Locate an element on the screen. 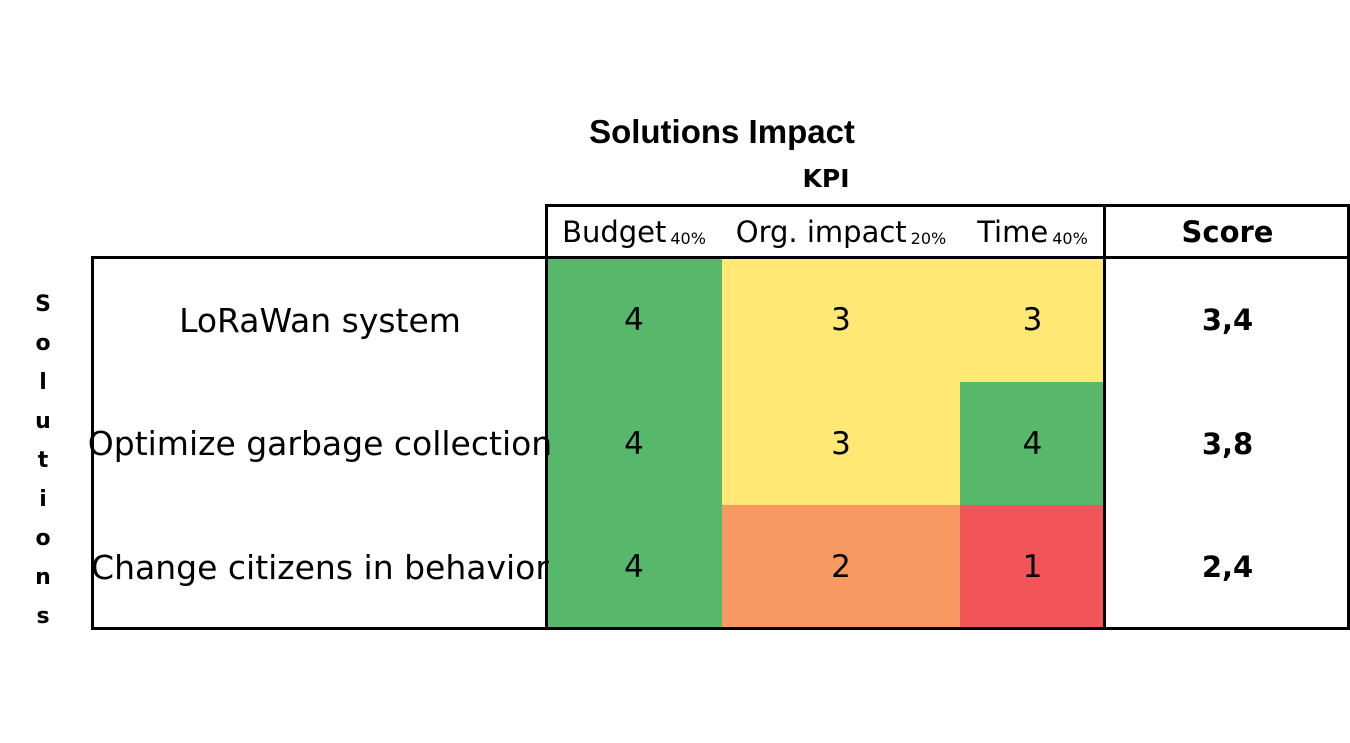 This screenshot has width=1350, height=743. axis-letter: u is located at coordinates (43, 421).